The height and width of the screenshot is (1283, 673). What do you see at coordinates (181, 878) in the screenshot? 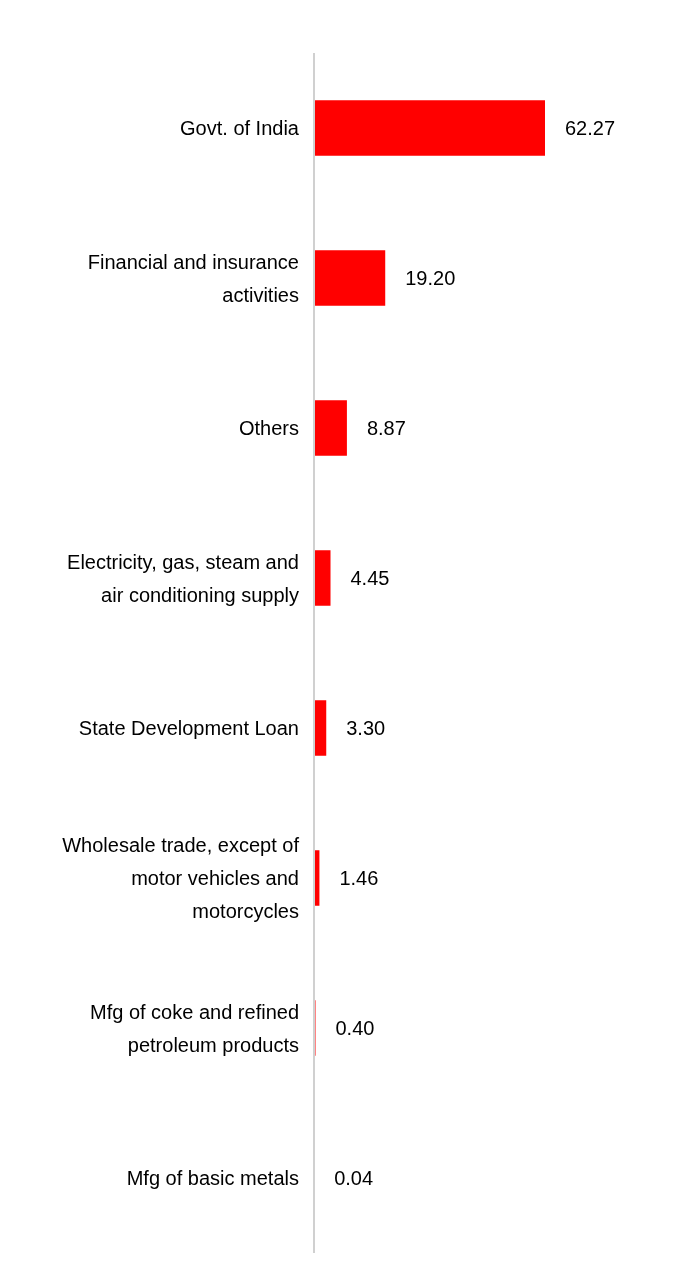
I see `y-tick-label: Wholesale trade, except of motor vehicles and motorcycles` at bounding box center [181, 878].